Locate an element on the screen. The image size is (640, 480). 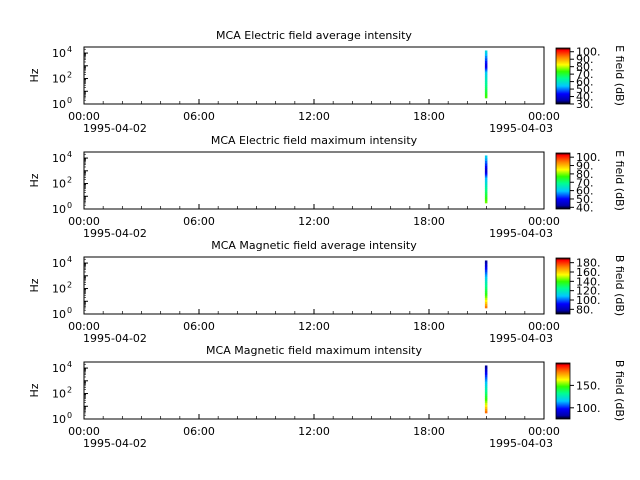
colorbar-tick-label: 80. is located at coordinates (585, 67).